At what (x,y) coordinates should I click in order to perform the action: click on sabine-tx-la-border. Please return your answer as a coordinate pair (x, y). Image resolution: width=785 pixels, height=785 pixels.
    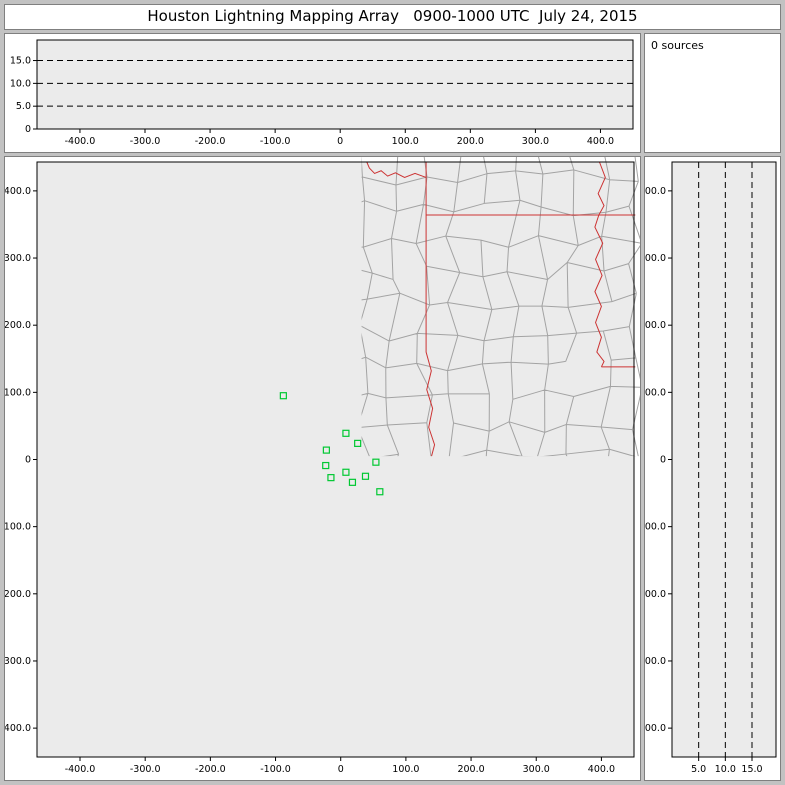
    Looking at the image, I should click on (431, 339).